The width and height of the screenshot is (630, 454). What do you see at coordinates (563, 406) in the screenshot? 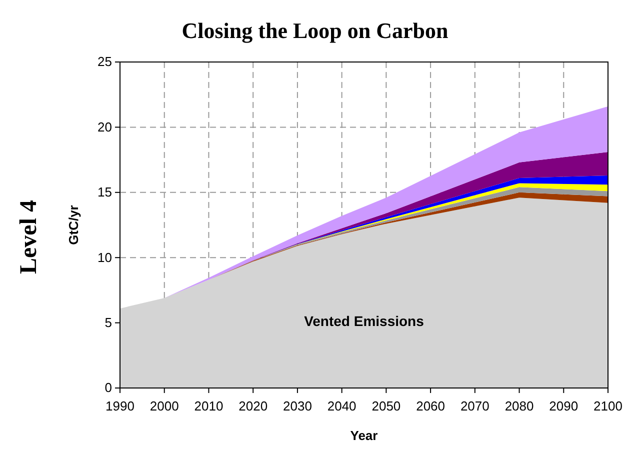
I see `x-tick-label: 2090` at bounding box center [563, 406].